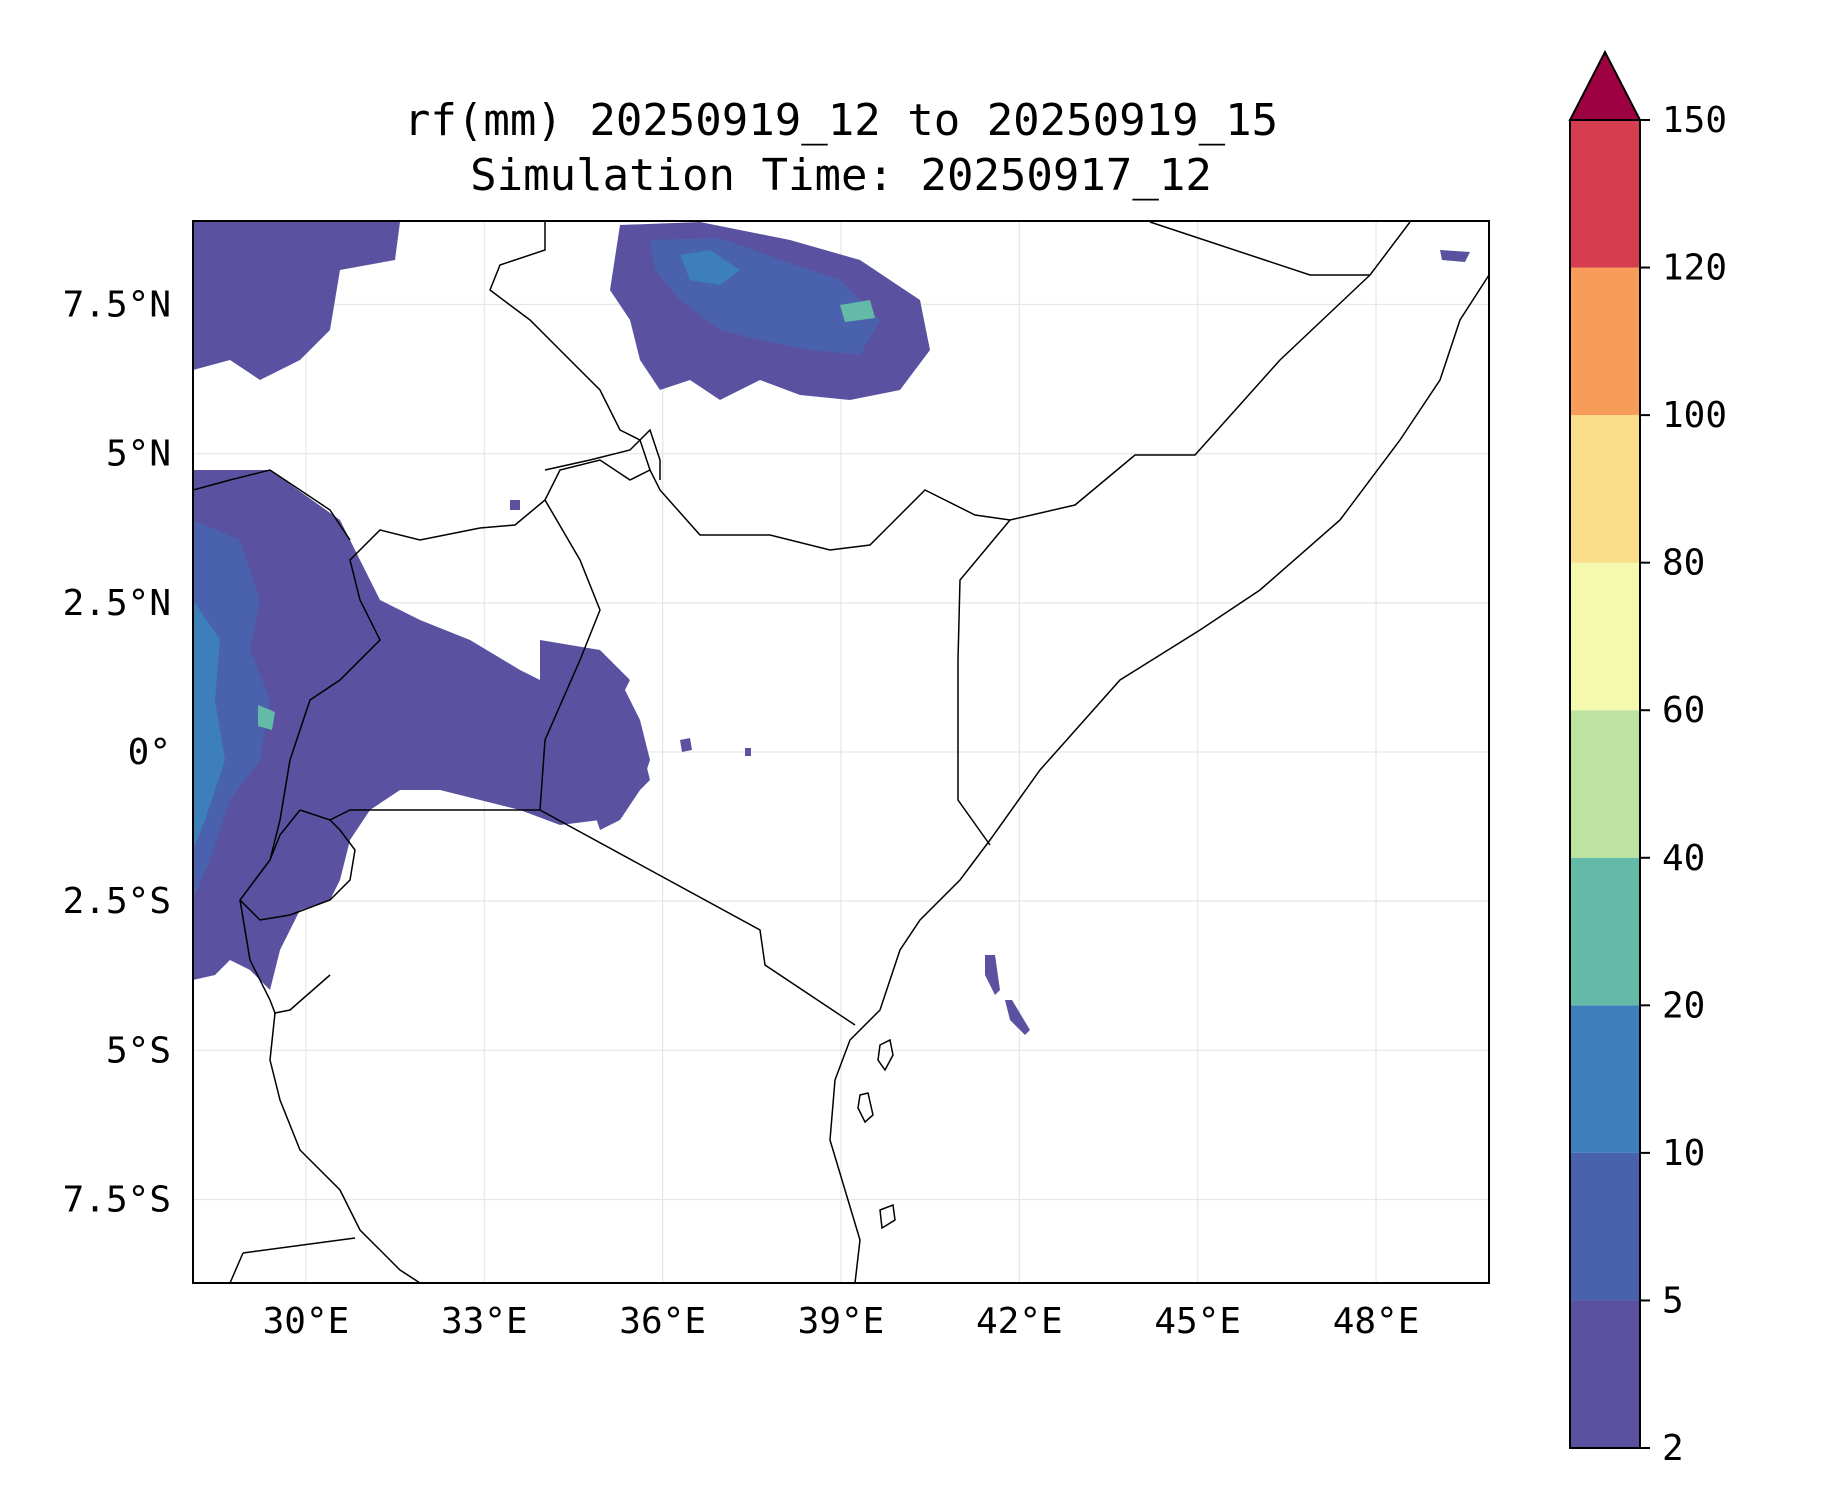 The image size is (1833, 1500). I want to click on longitude-axis: 30°E 33°E 36°E 39°E 42°E 45°E 48°E, so click(841, 1321).